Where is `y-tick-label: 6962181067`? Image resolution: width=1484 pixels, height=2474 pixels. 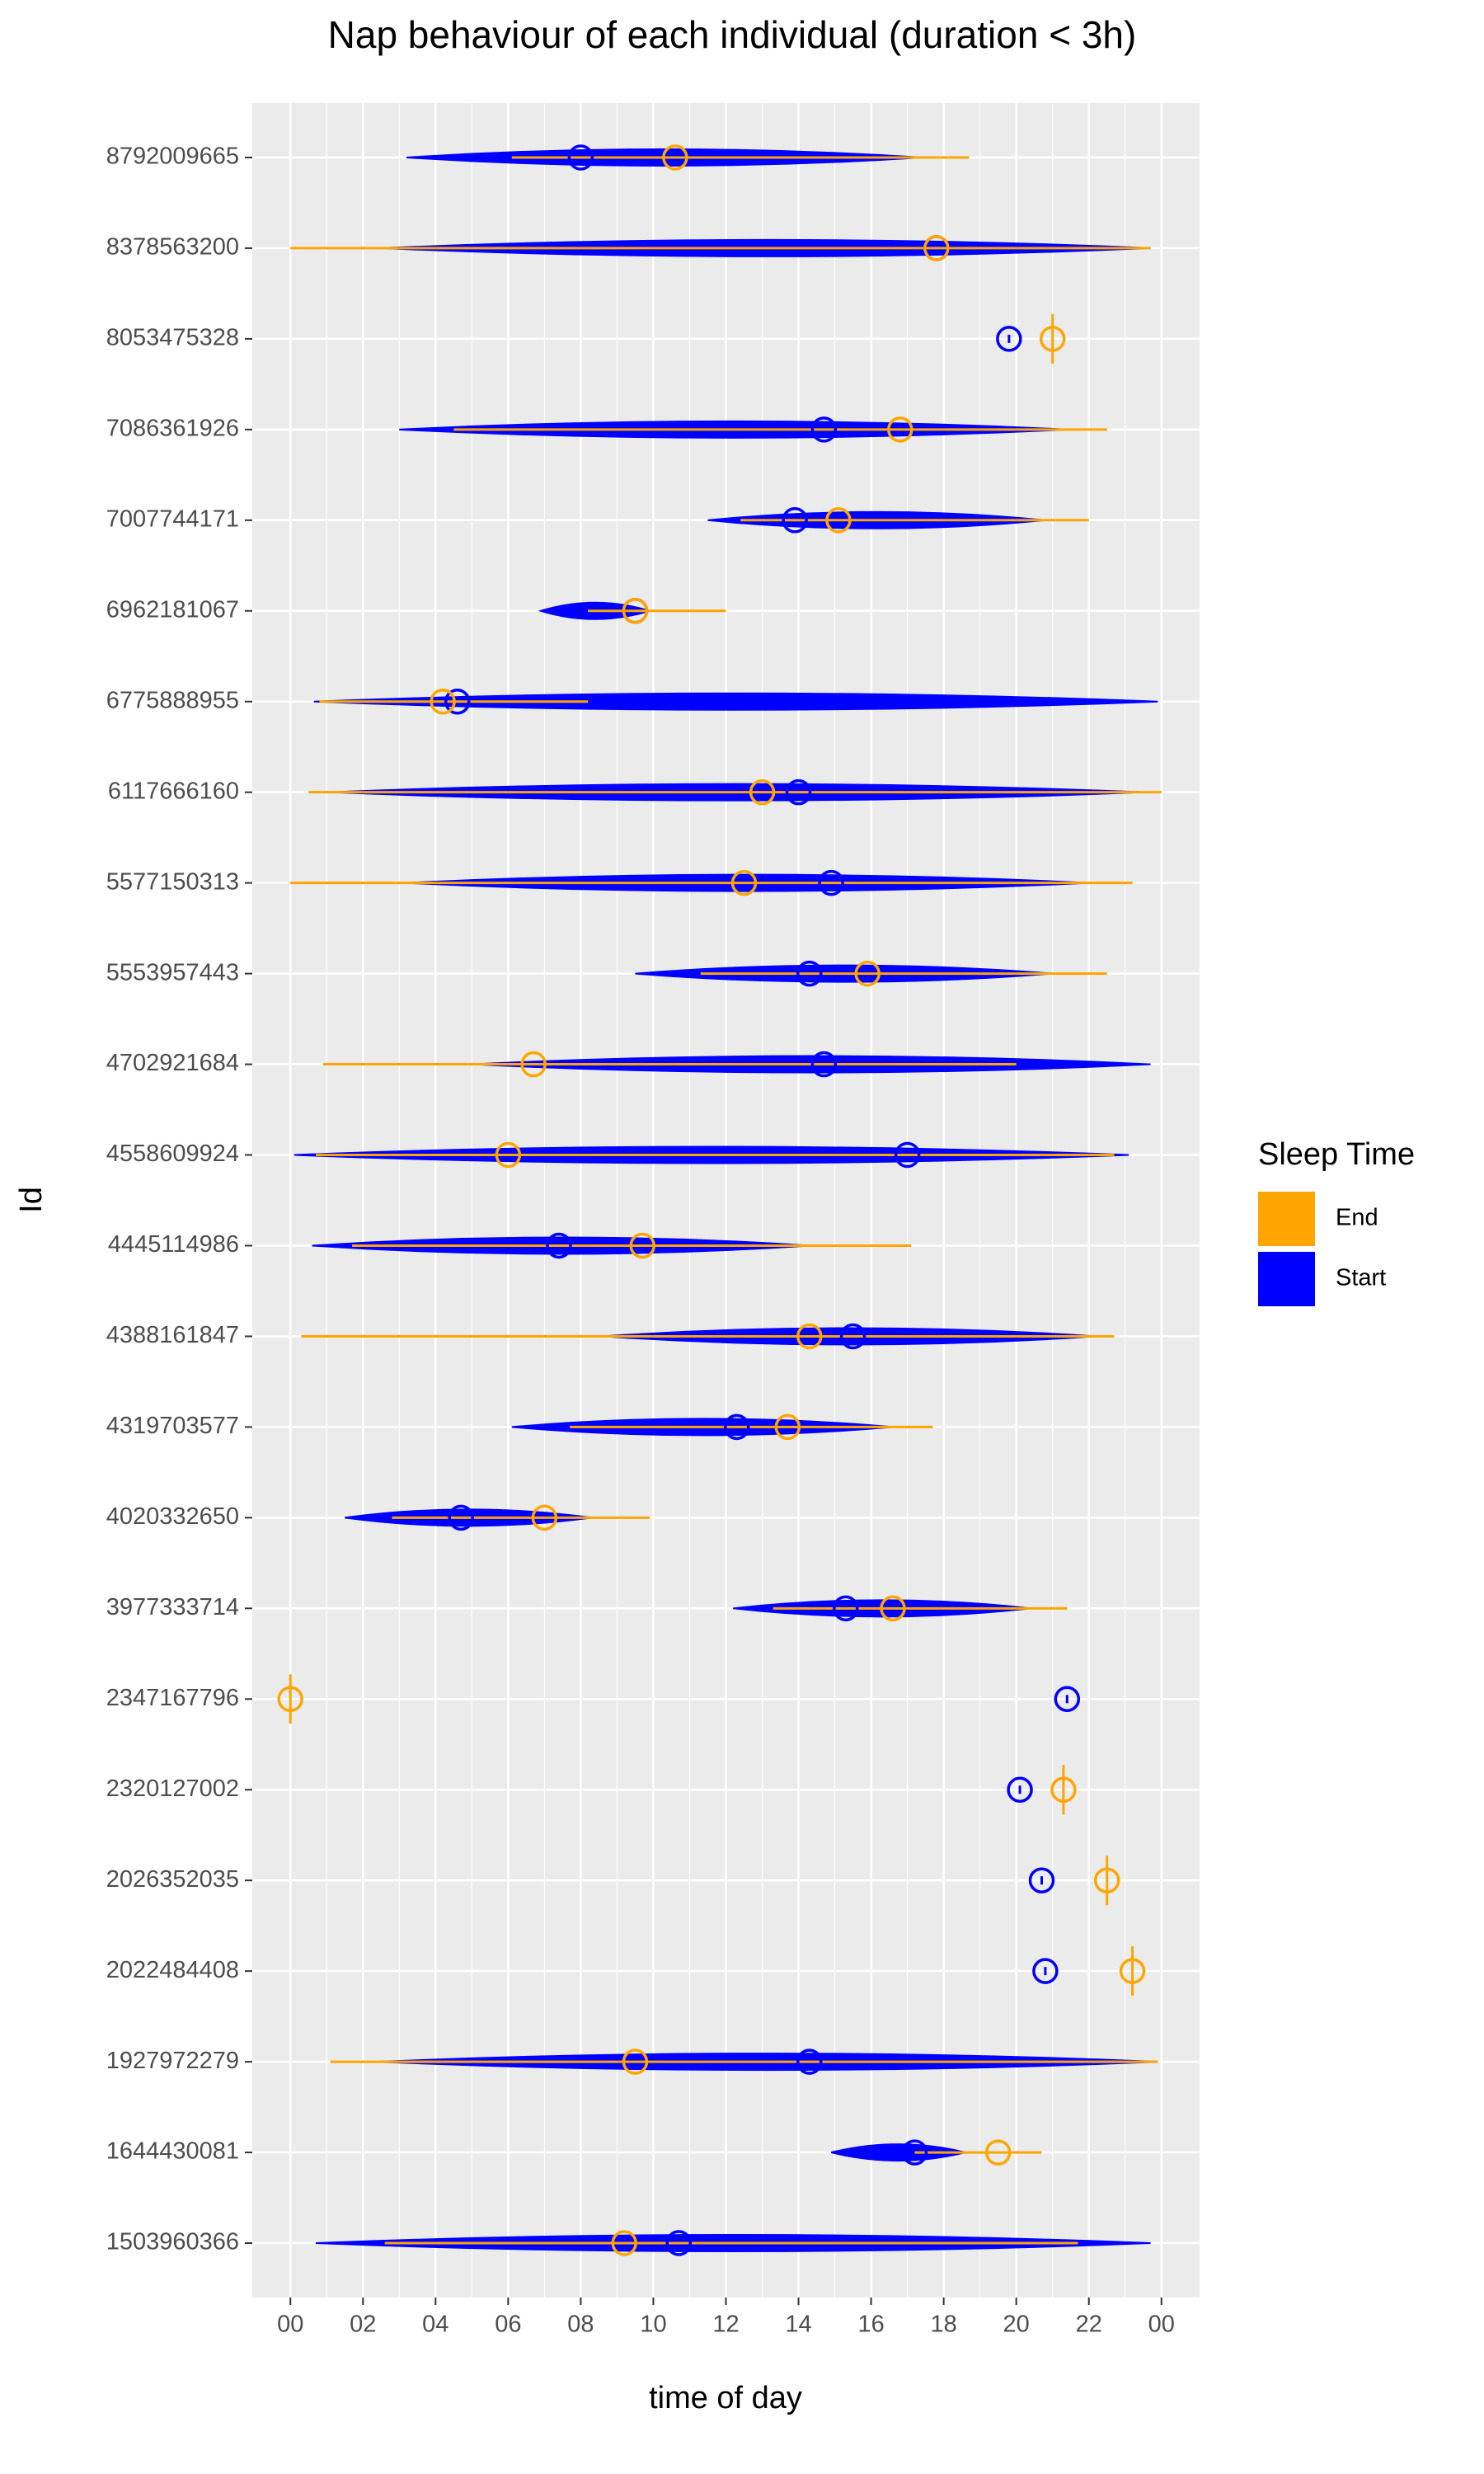 y-tick-label: 6962181067 is located at coordinates (172, 609).